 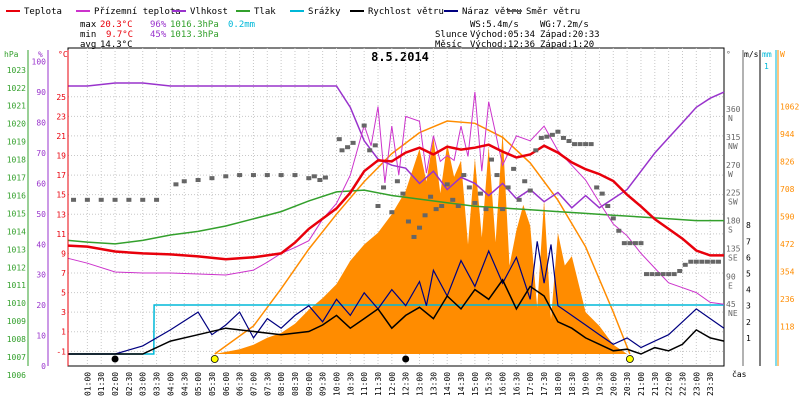 What do you see at coordinates (728, 54) in the screenshot?
I see `unit-deg: °` at bounding box center [728, 54].